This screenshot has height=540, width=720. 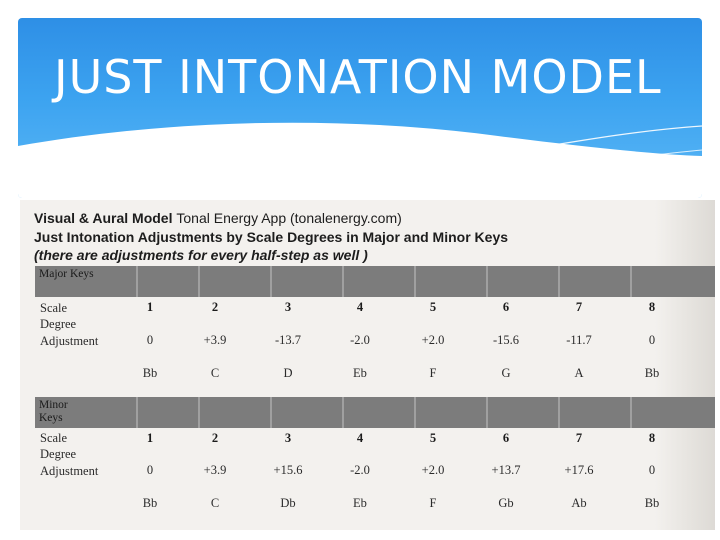 I want to click on major-scale-degree-label: Scale Degree, so click(x=58, y=316).